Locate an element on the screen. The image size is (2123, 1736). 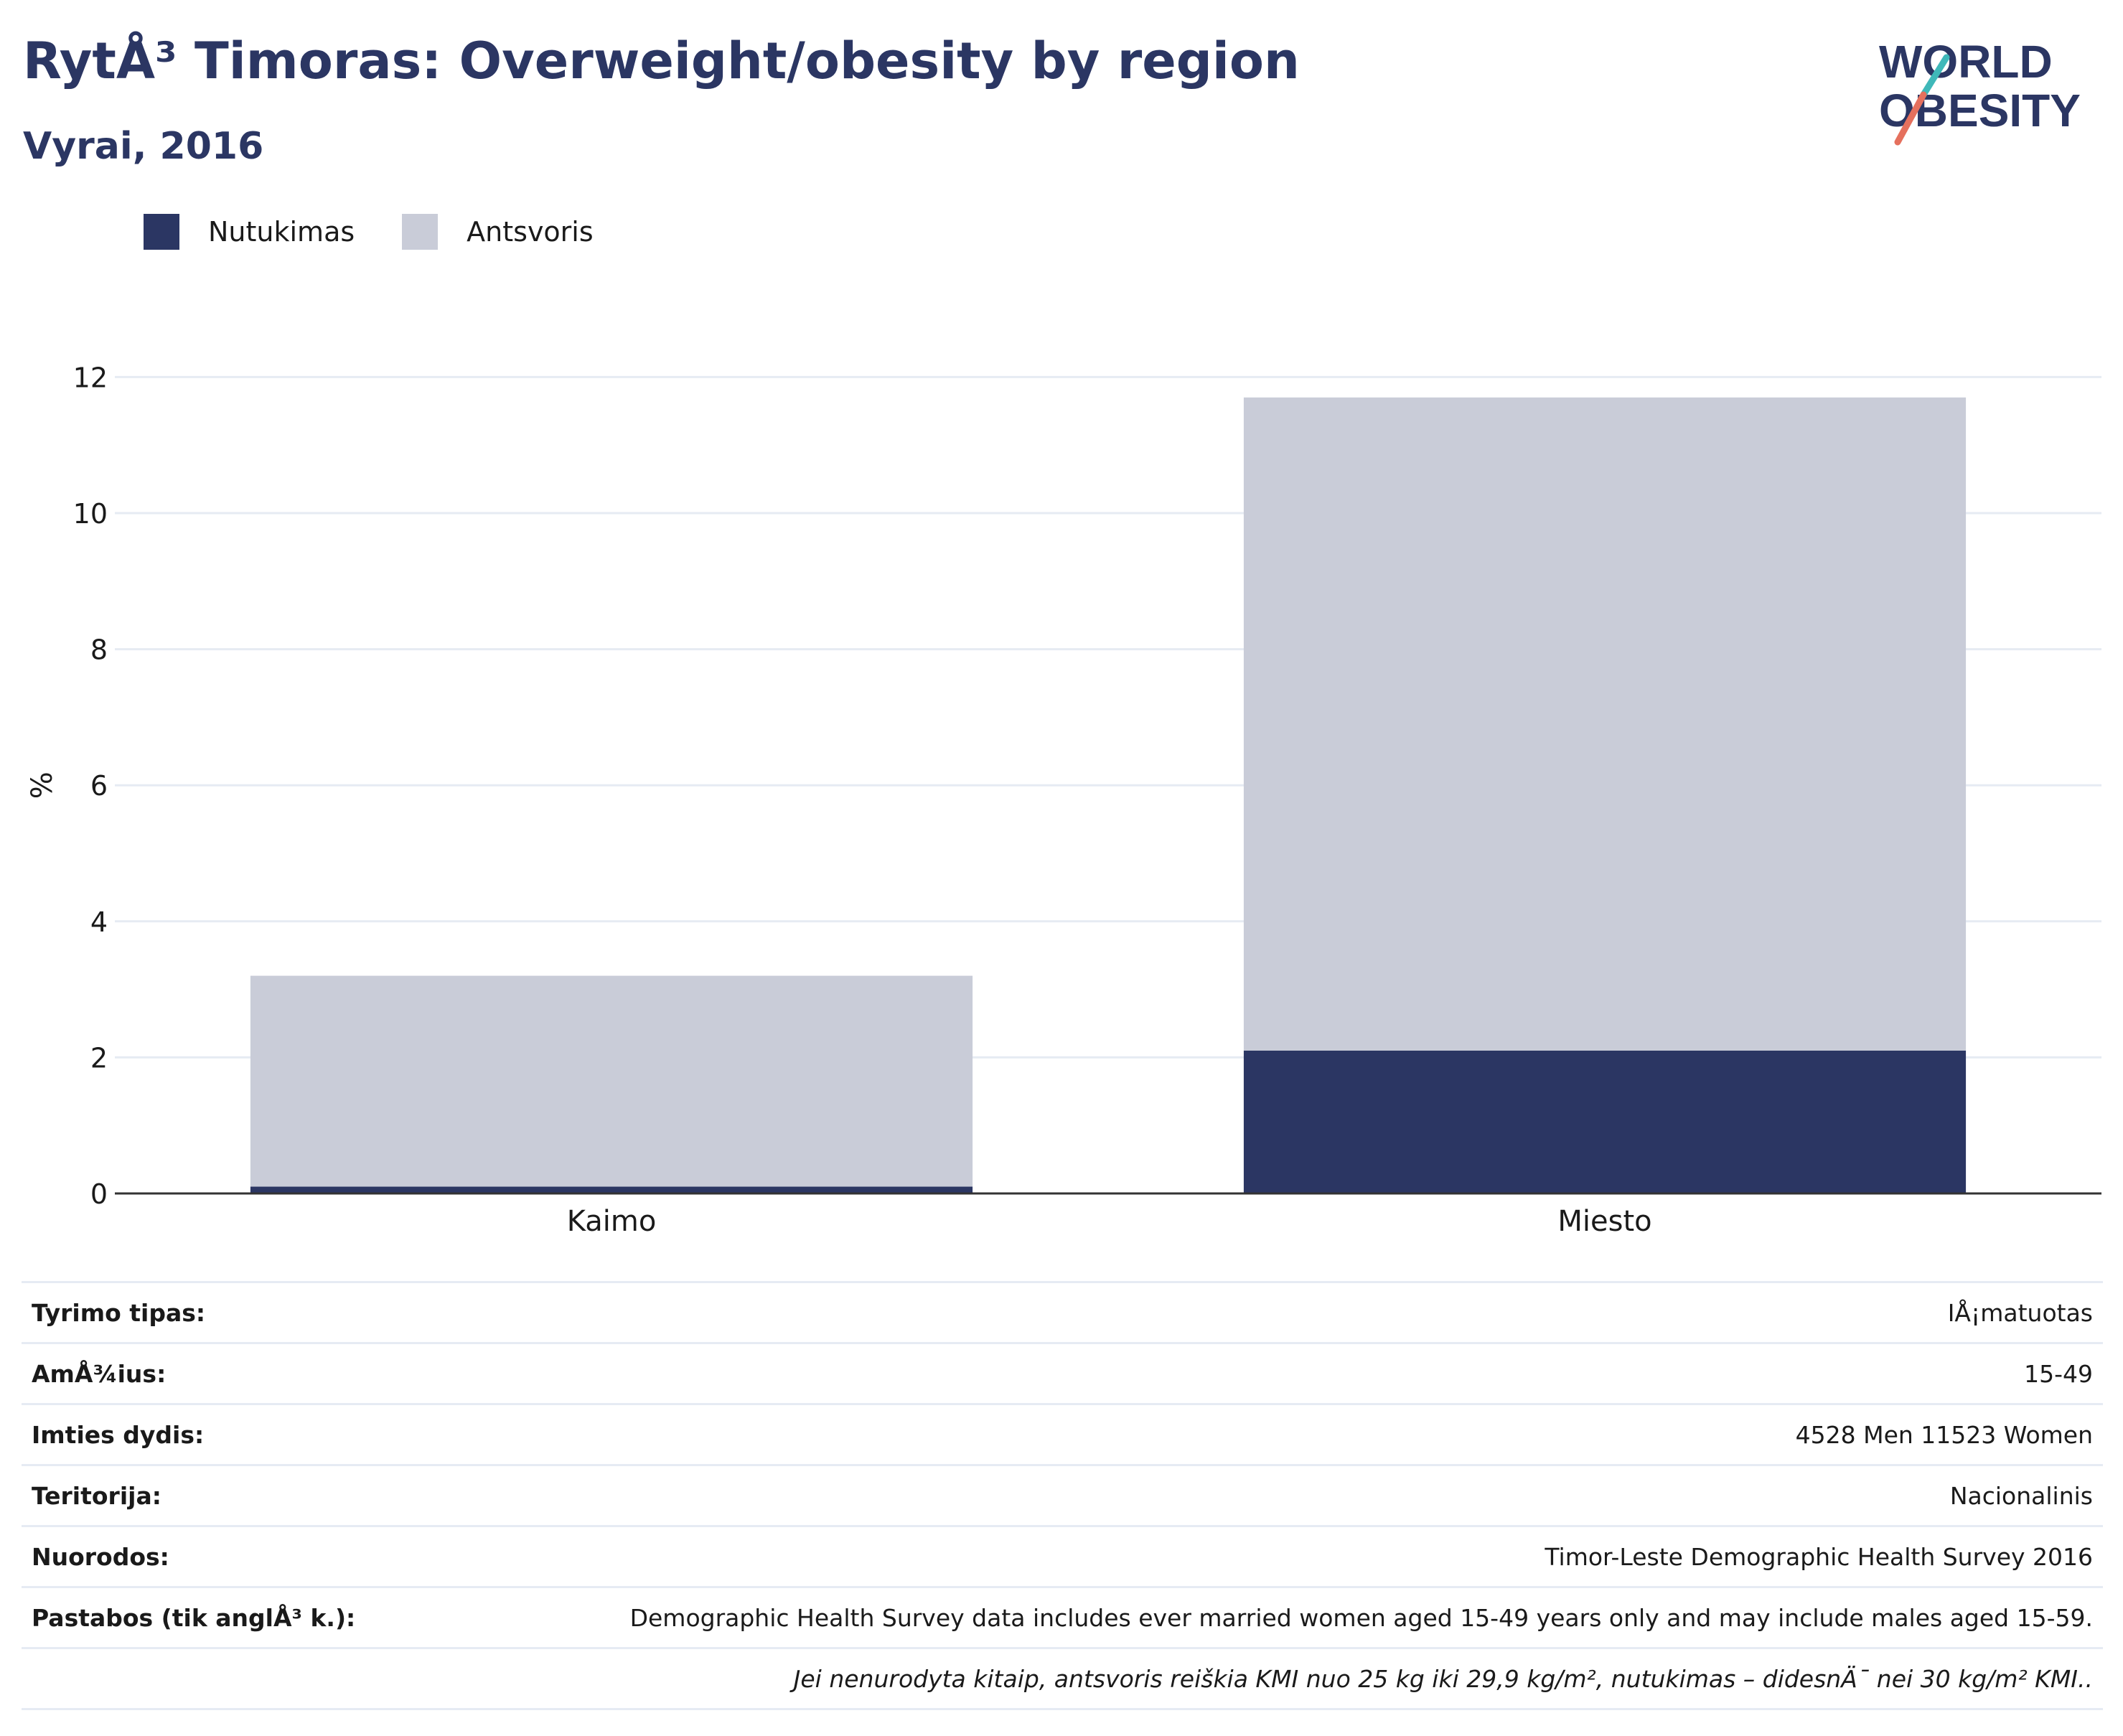
y-tick-label: 12 is located at coordinates (90, 377).